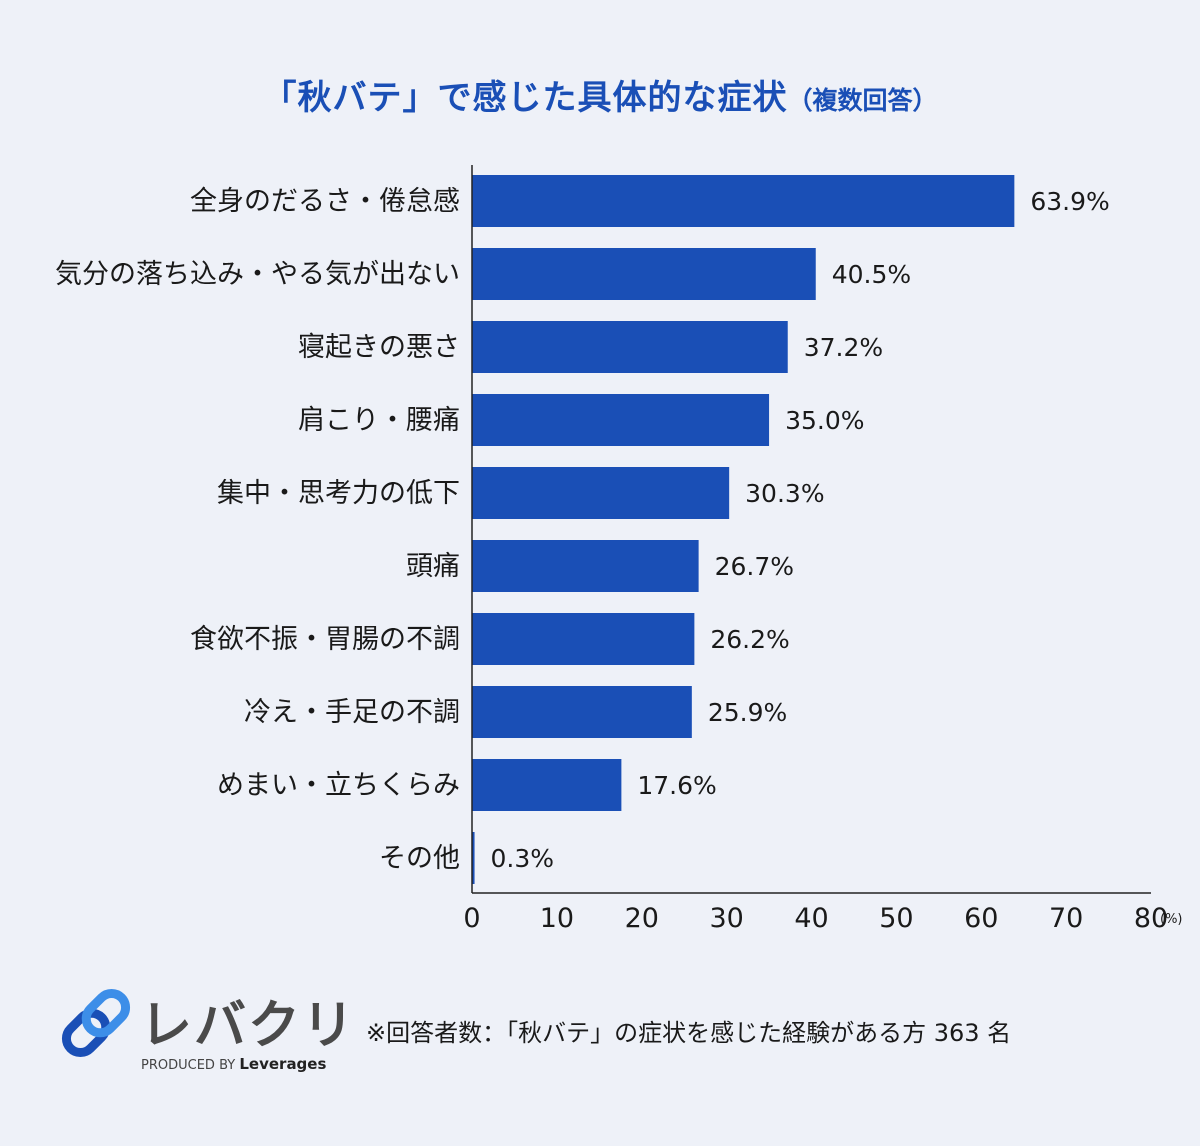 The width and height of the screenshot is (1200, 1146). Describe the element at coordinates (843, 347) in the screenshot. I see `value-label: 37.2%` at that location.